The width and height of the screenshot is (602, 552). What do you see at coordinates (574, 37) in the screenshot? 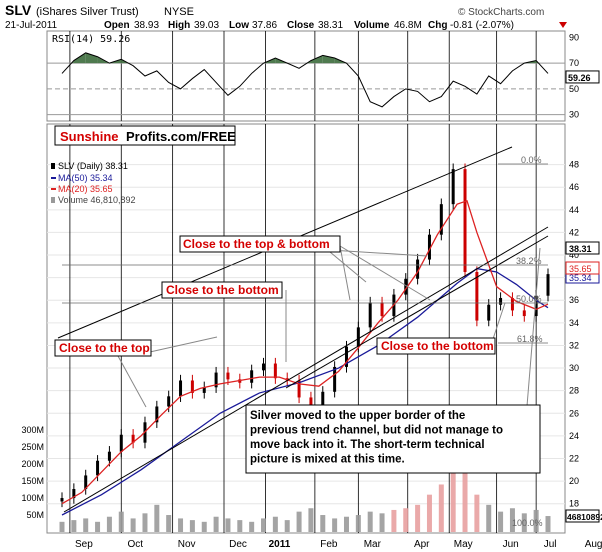
I see `rsi-tick-label: 90` at bounding box center [574, 37].